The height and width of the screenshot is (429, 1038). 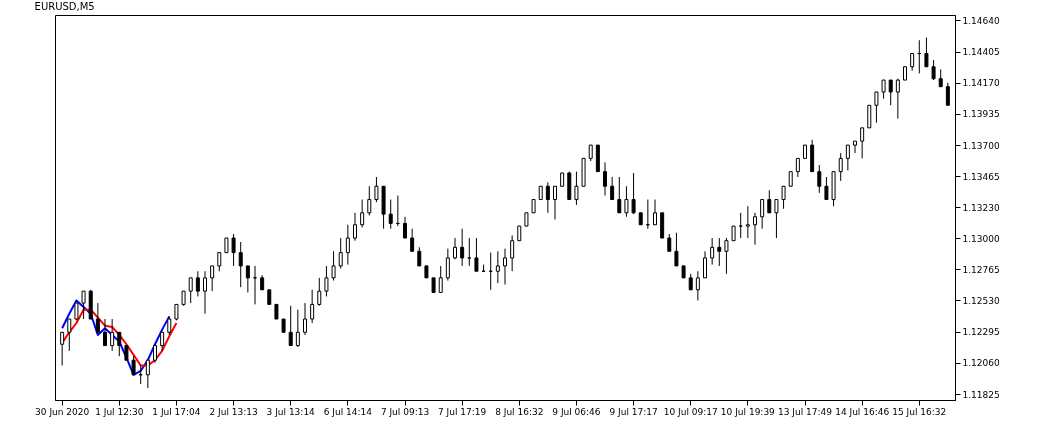 What do you see at coordinates (981, 114) in the screenshot?
I see `y-tick-label: 1.13935` at bounding box center [981, 114].